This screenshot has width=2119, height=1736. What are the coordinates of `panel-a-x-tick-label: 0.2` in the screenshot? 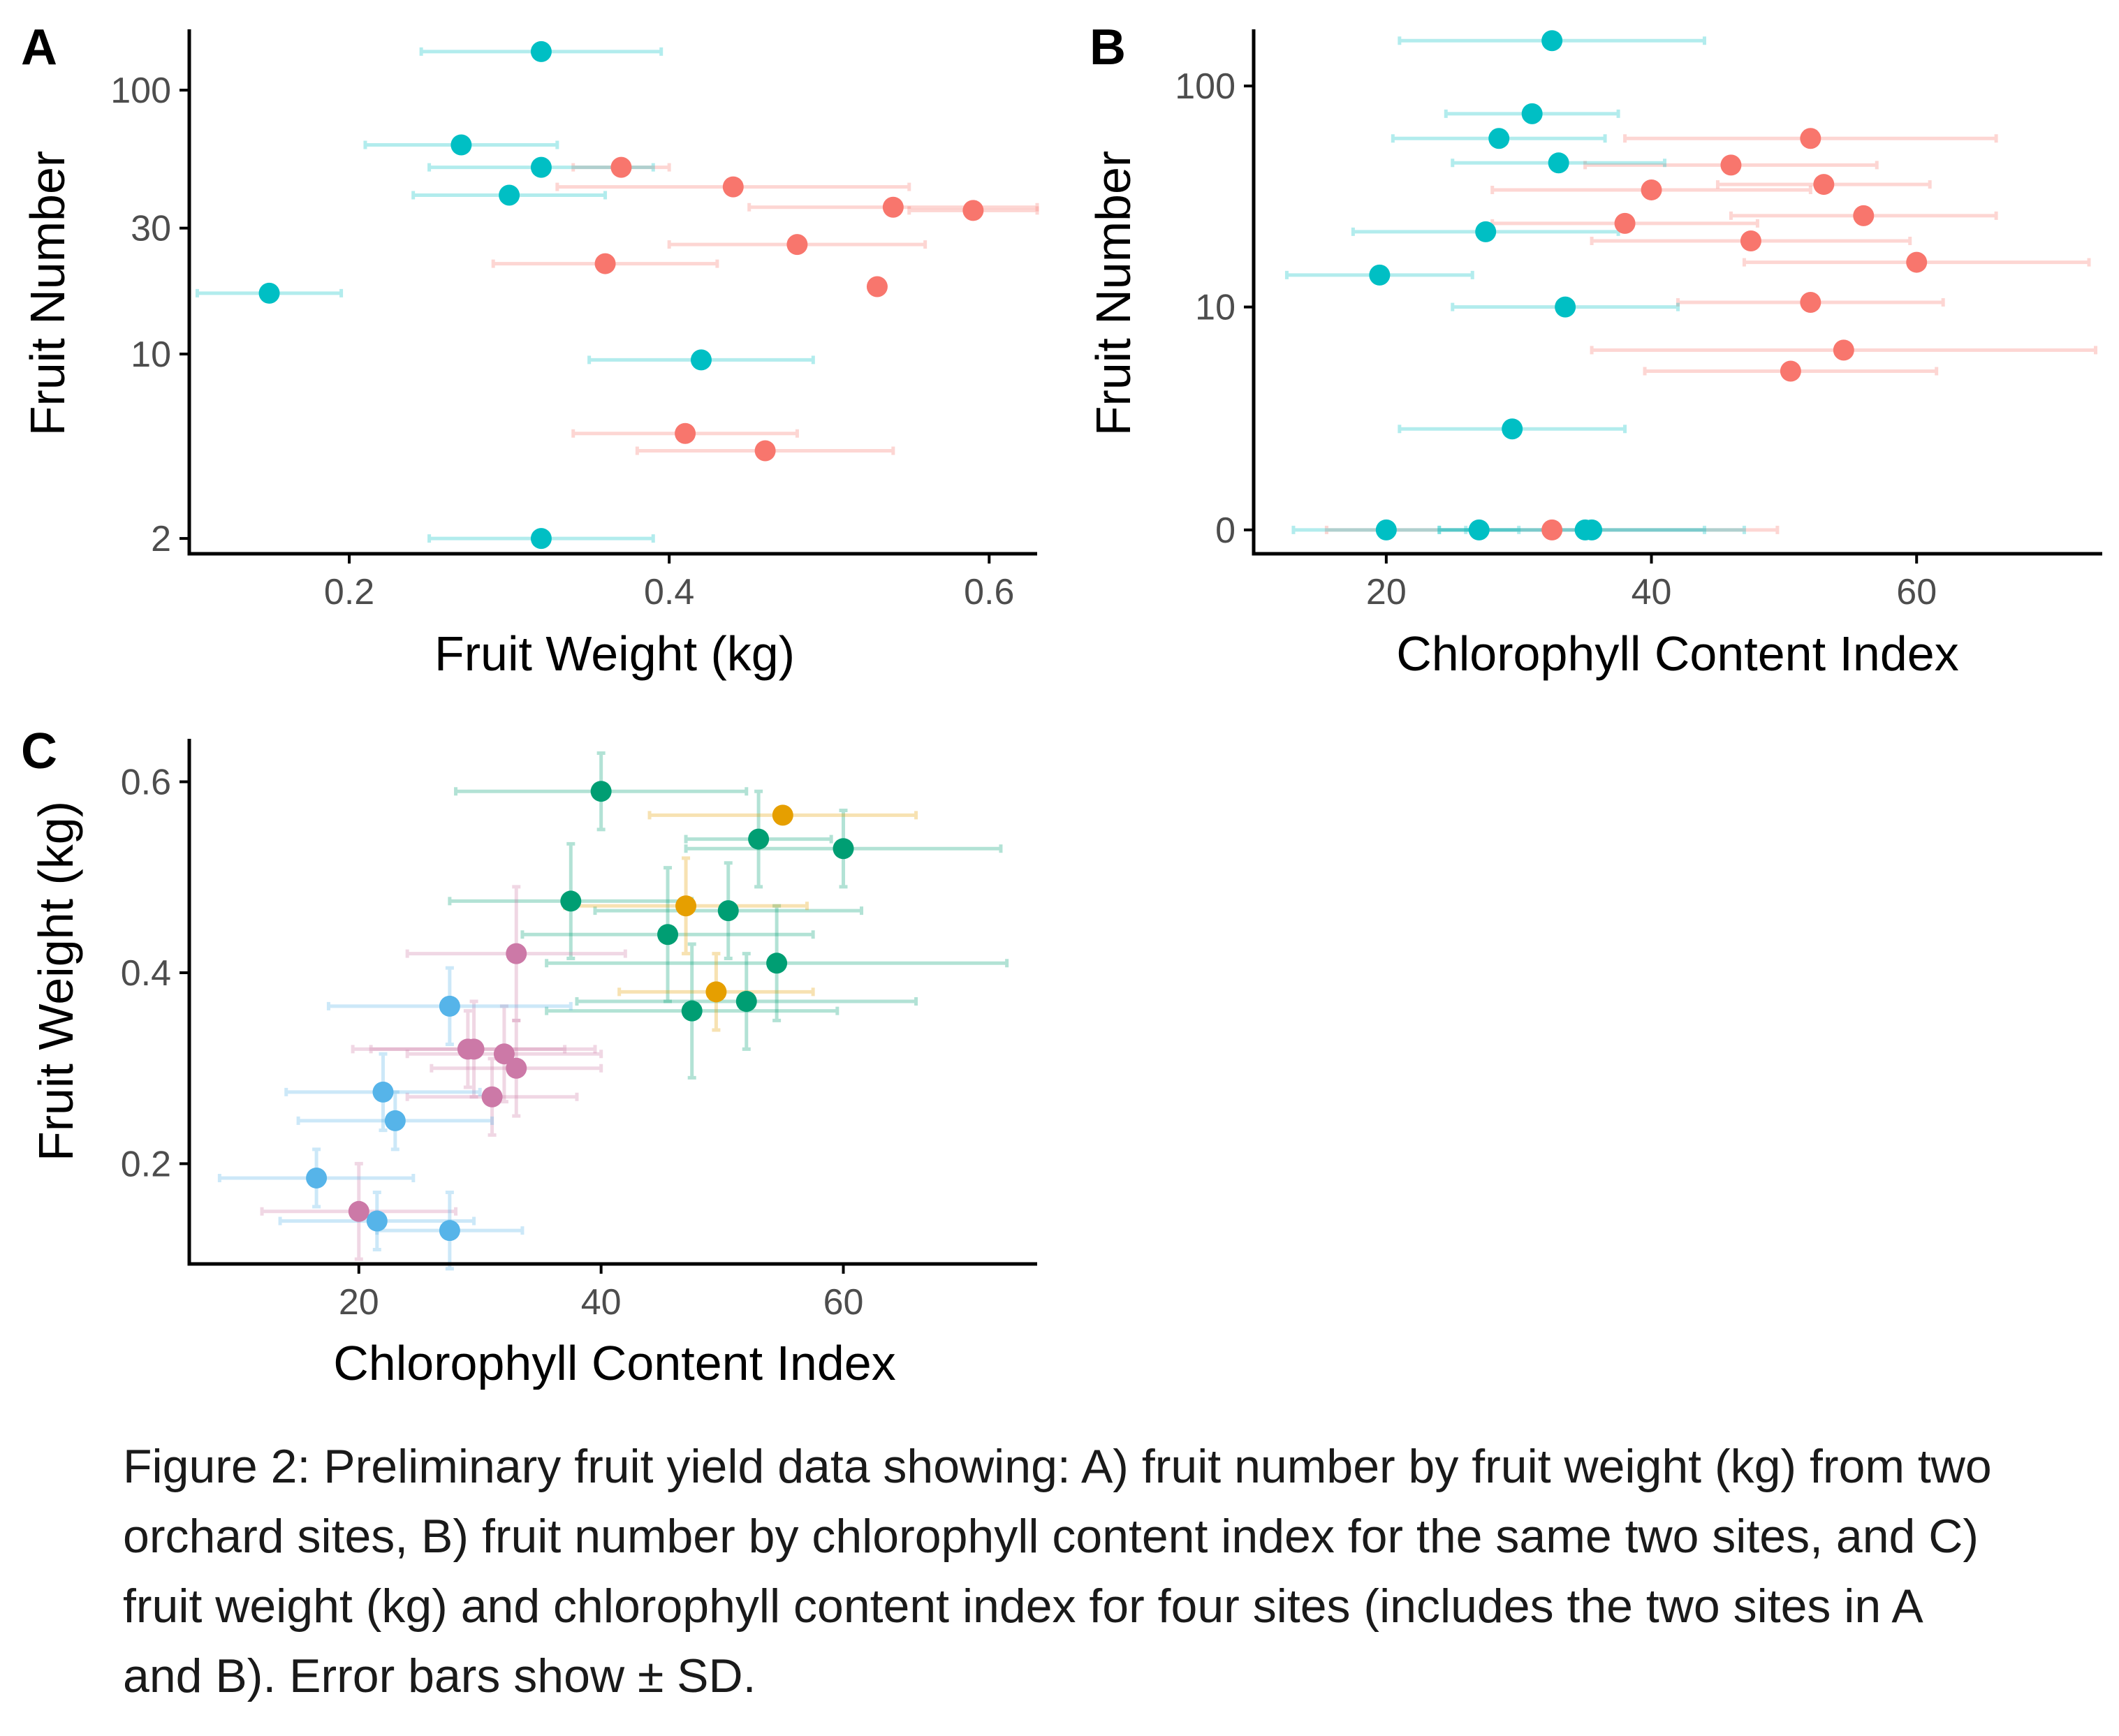 It's located at (349, 592).